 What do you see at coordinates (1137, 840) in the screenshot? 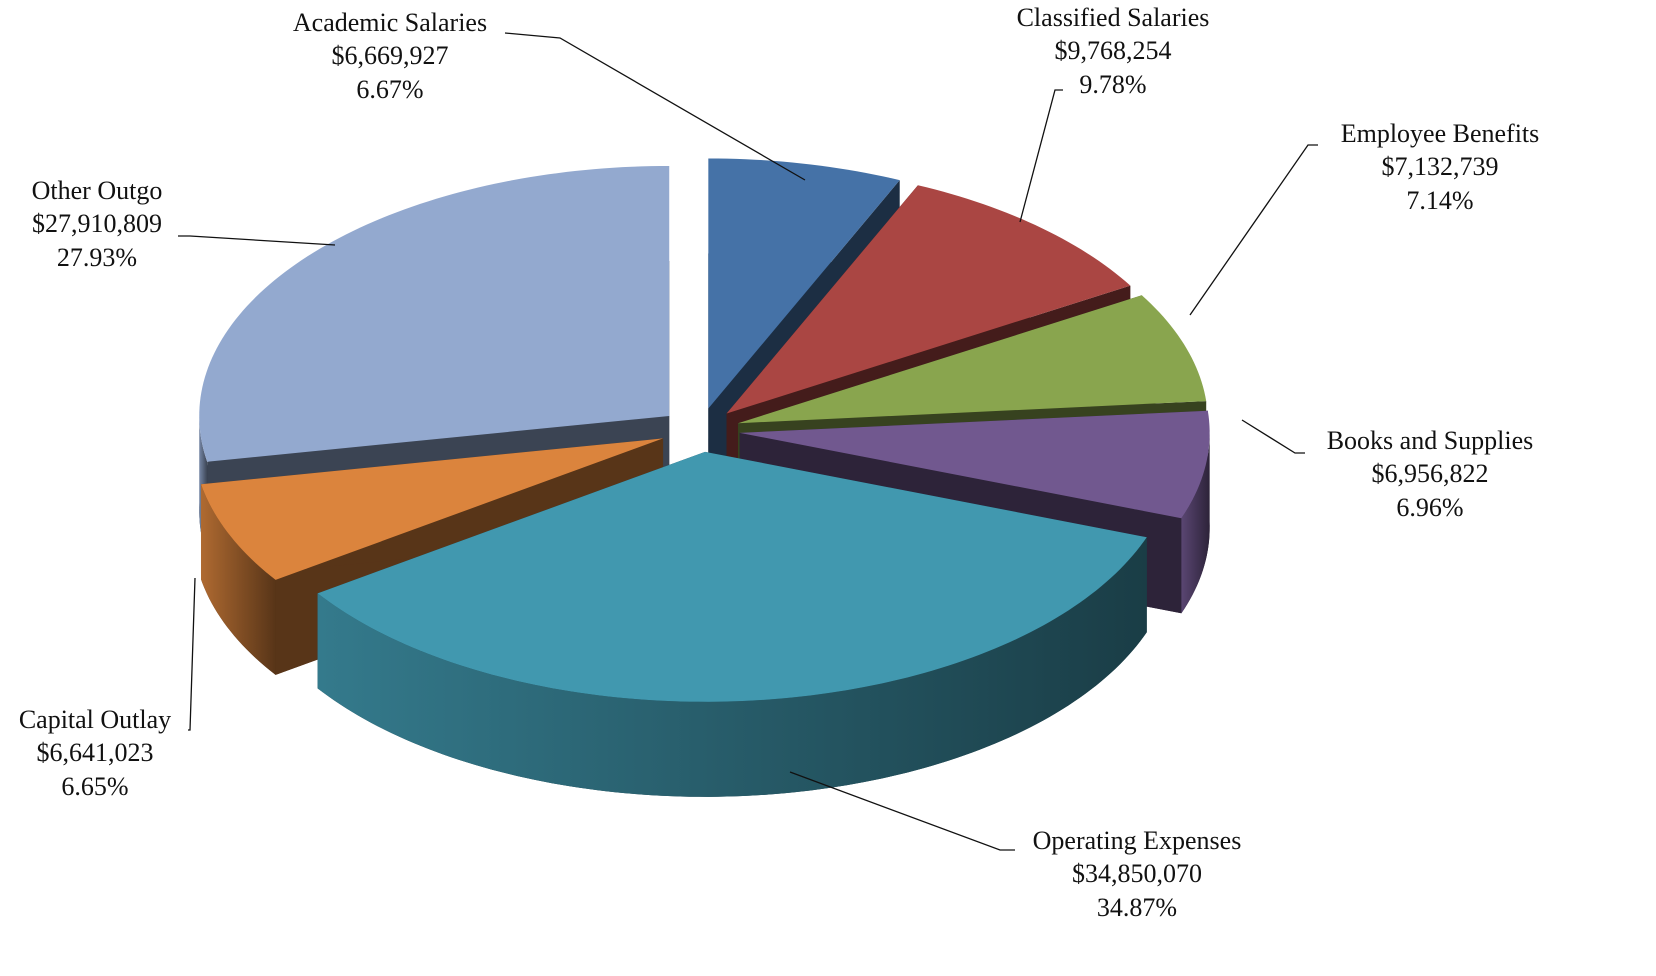
I see `slice-label: Operating Expenses` at bounding box center [1137, 840].